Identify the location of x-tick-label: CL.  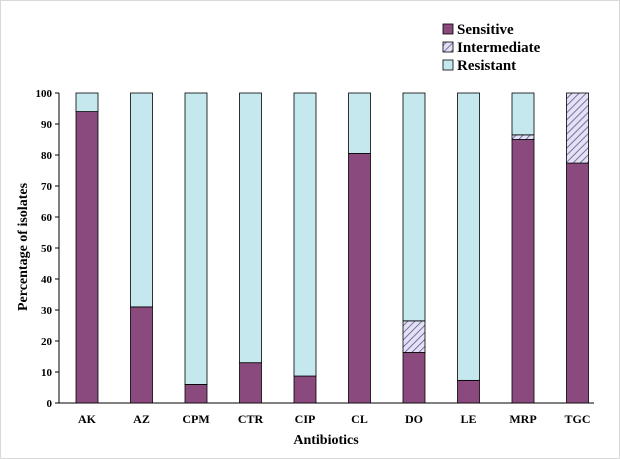
(359, 419).